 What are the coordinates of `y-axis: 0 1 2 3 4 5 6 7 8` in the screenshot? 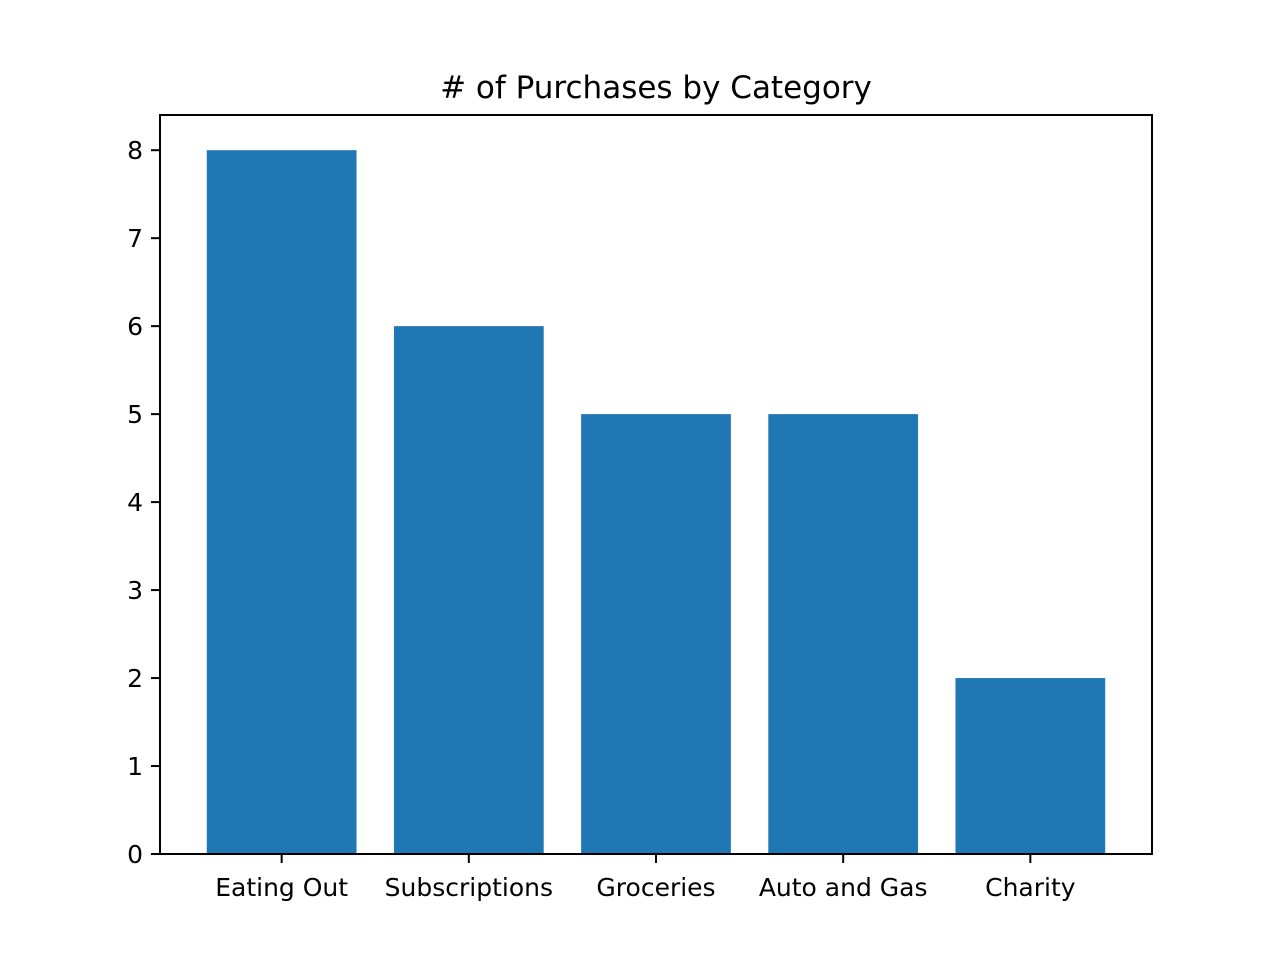 It's located at (143, 502).